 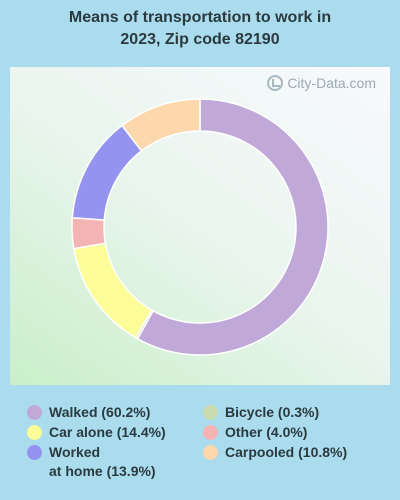 I want to click on slice-carpooled, so click(x=160, y=125).